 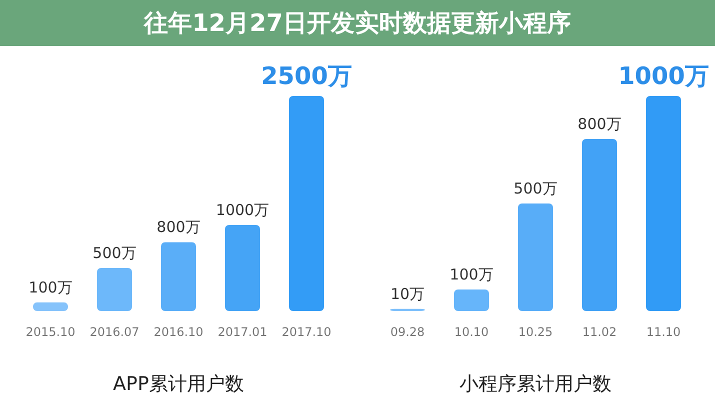 I want to click on x-tick-label: 10.10, so click(x=471, y=332).